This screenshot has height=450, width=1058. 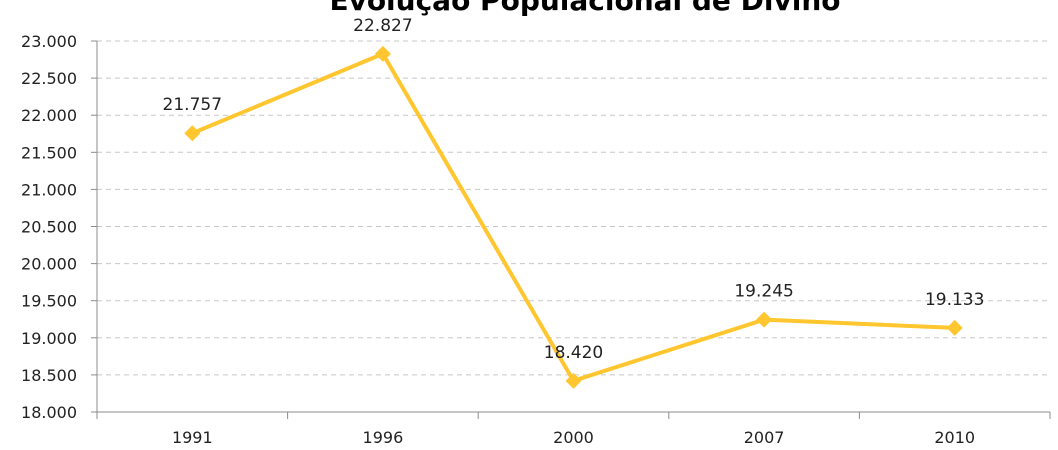 What do you see at coordinates (49, 115) in the screenshot?
I see `y-tick-label: 22.000` at bounding box center [49, 115].